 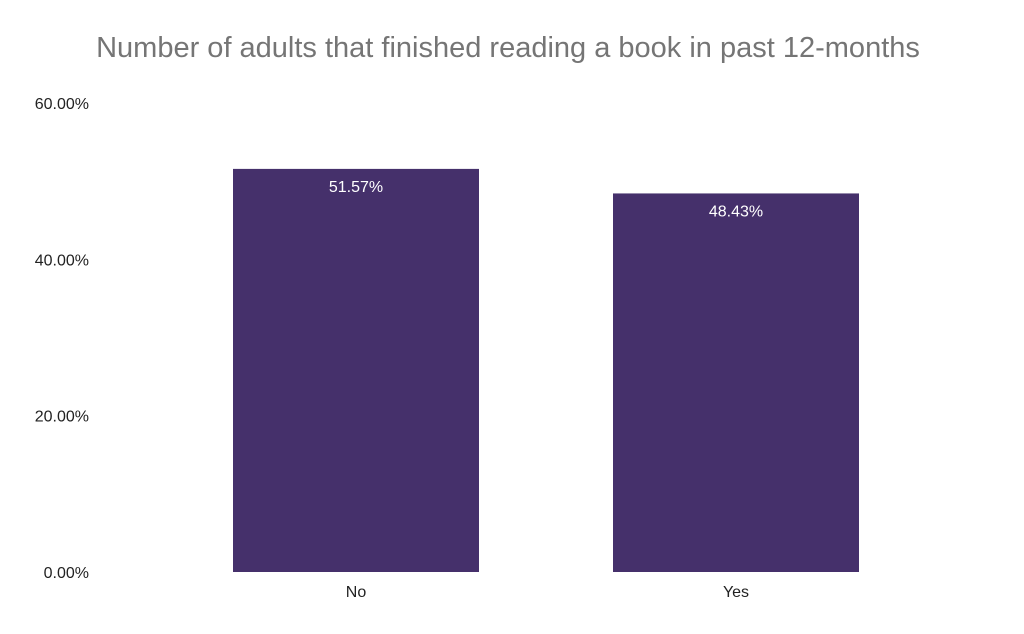 I want to click on y-tick-label: 60.00%, so click(x=62, y=104).